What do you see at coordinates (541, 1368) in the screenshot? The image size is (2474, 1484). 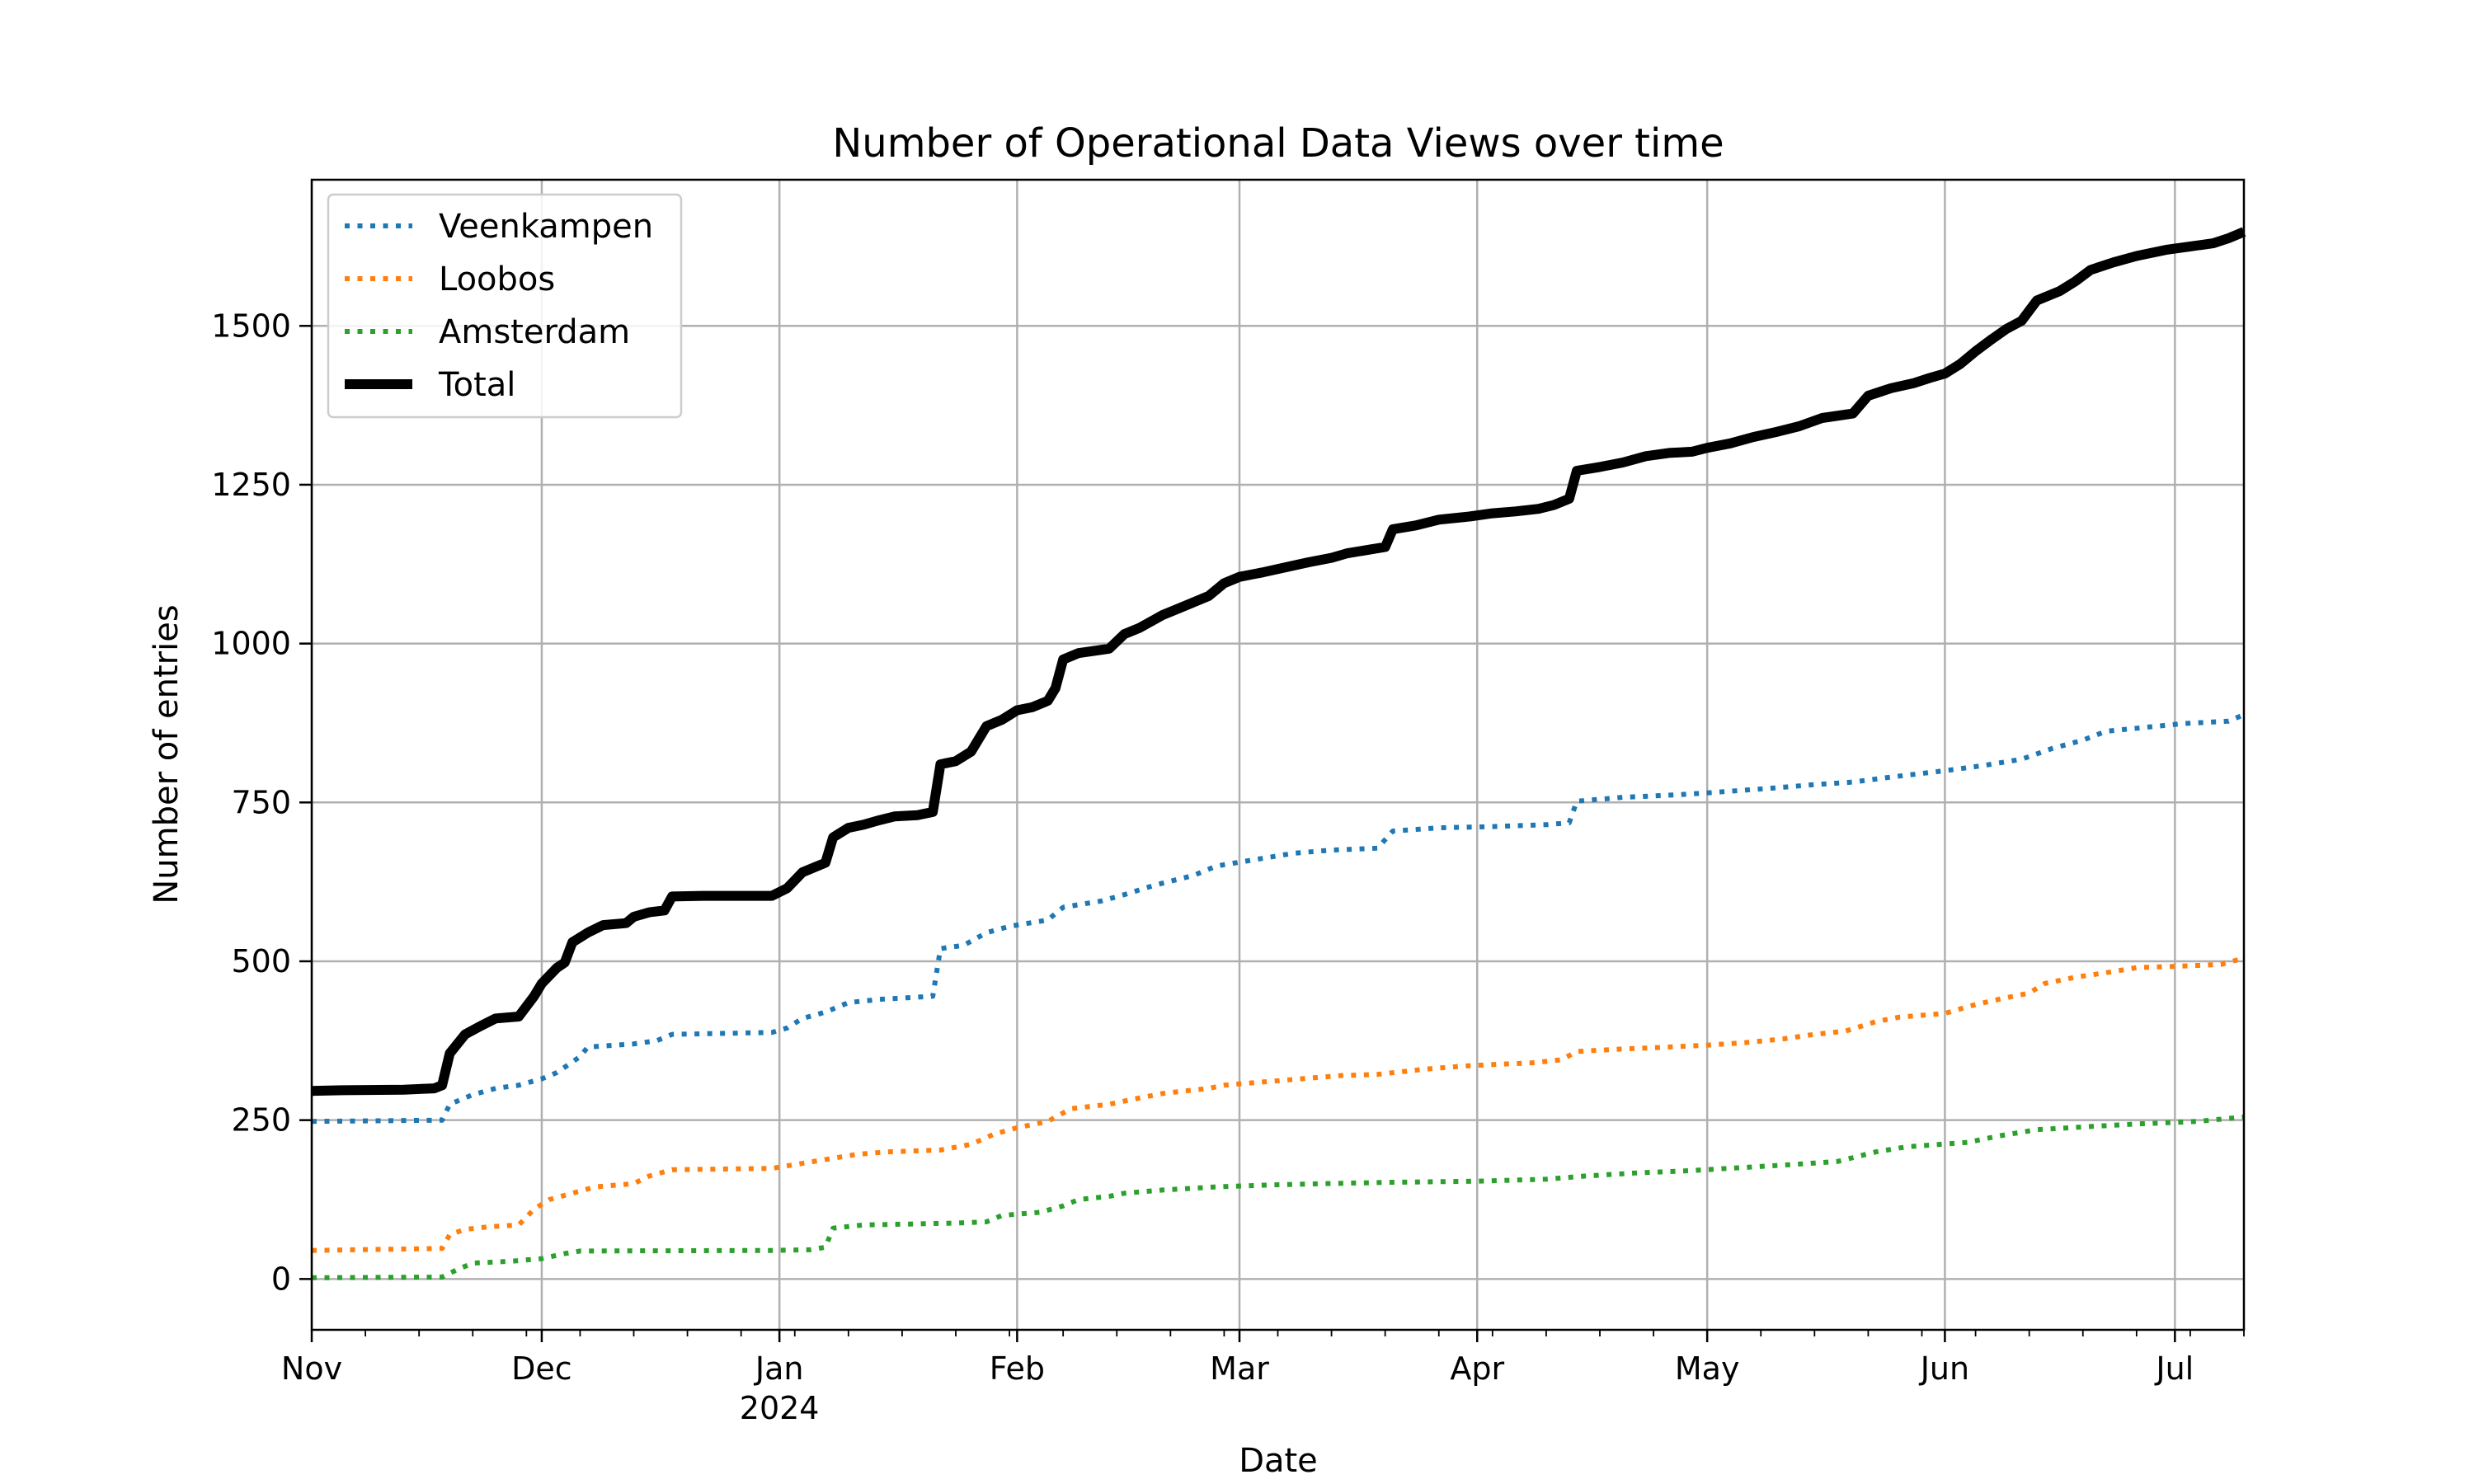 I see `x-tick-label: Dec` at bounding box center [541, 1368].